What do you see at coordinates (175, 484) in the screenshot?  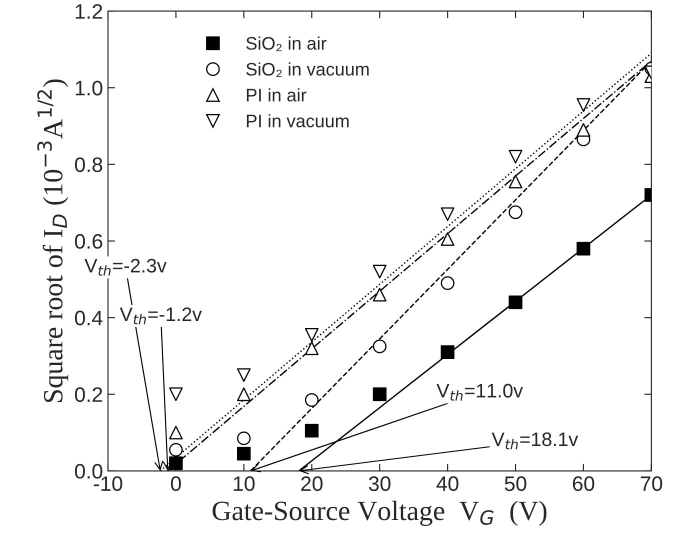 I see `x-tick-label: 0` at bounding box center [175, 484].